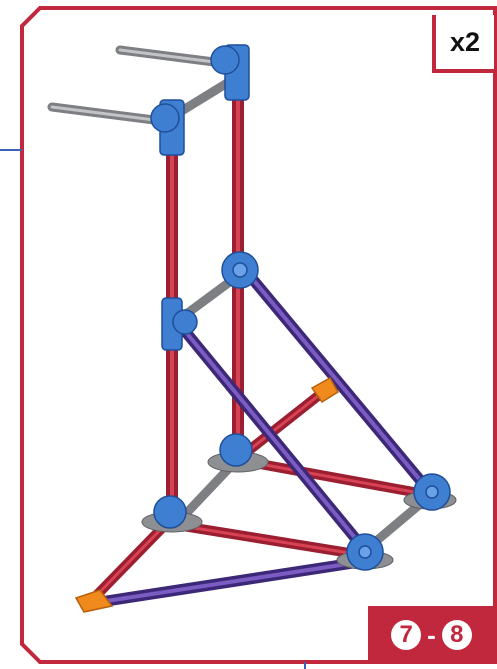 The image size is (497, 669). I want to click on blue-connector-right-front, so click(365, 552).